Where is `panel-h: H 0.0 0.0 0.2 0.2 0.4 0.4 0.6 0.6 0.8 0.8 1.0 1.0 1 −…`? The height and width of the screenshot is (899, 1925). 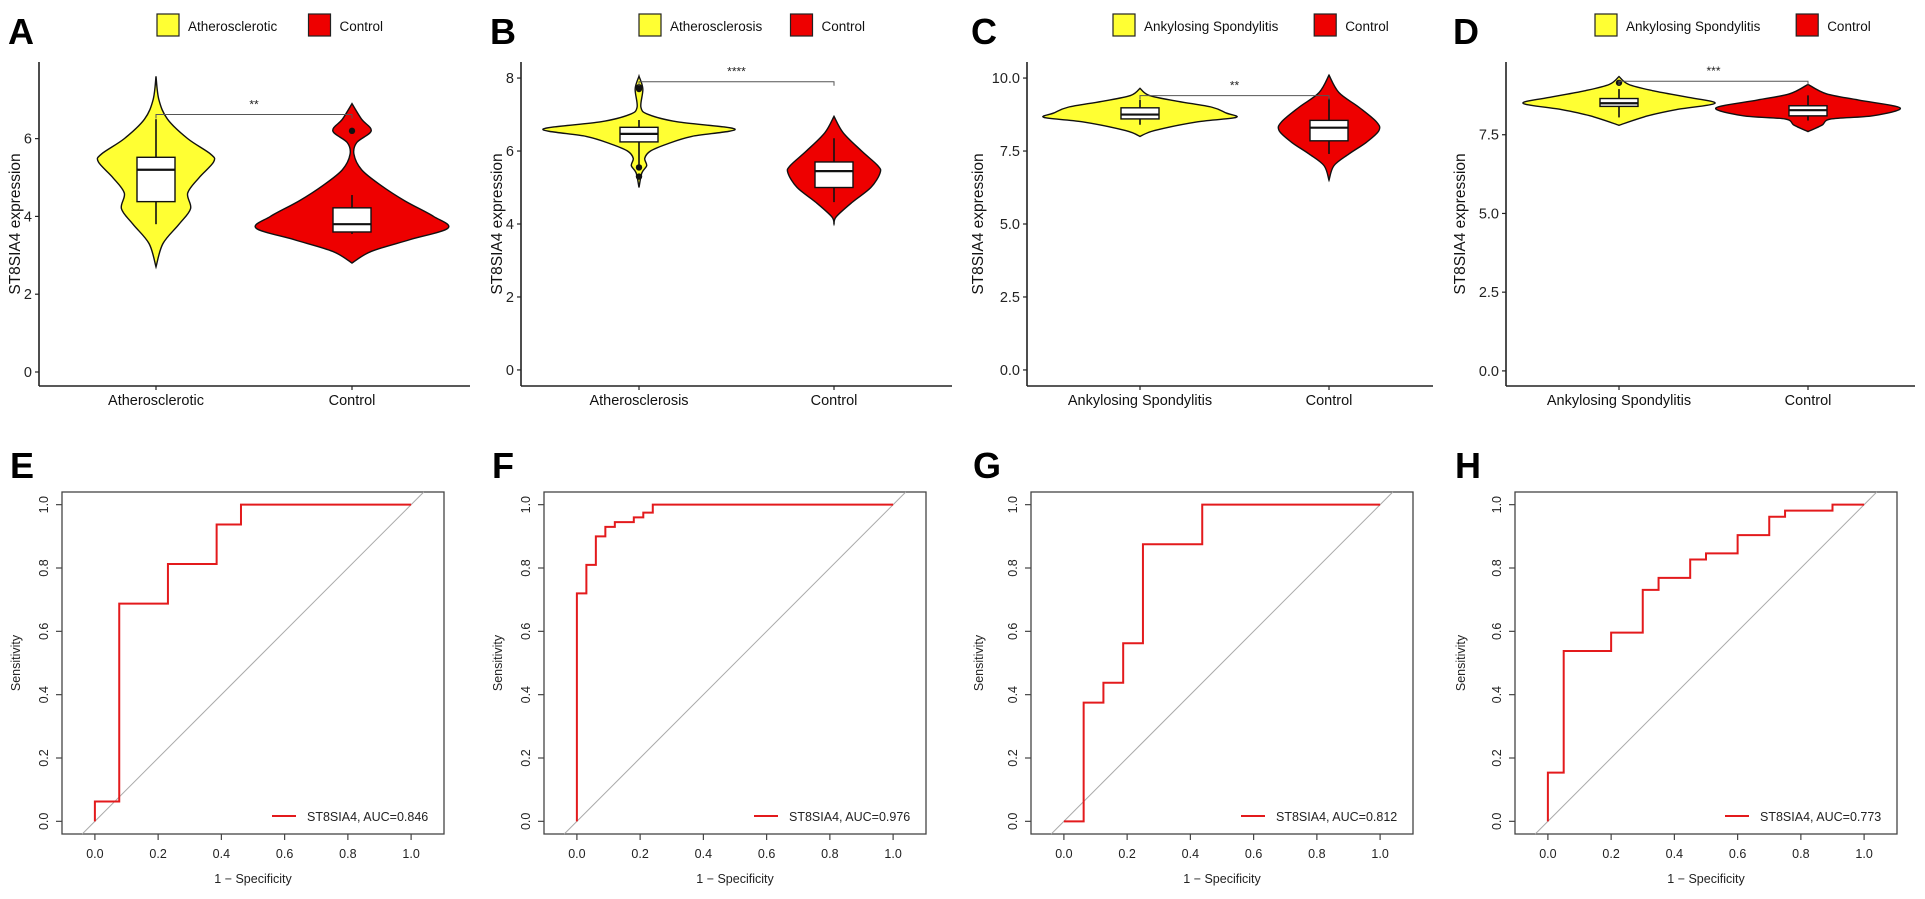
panel-h: H 0.0 0.0 0.2 0.2 0.4 0.4 0.6 0.6 0.8 0.8 1.0 1.0 1 −… is located at coordinates (1676, 665).